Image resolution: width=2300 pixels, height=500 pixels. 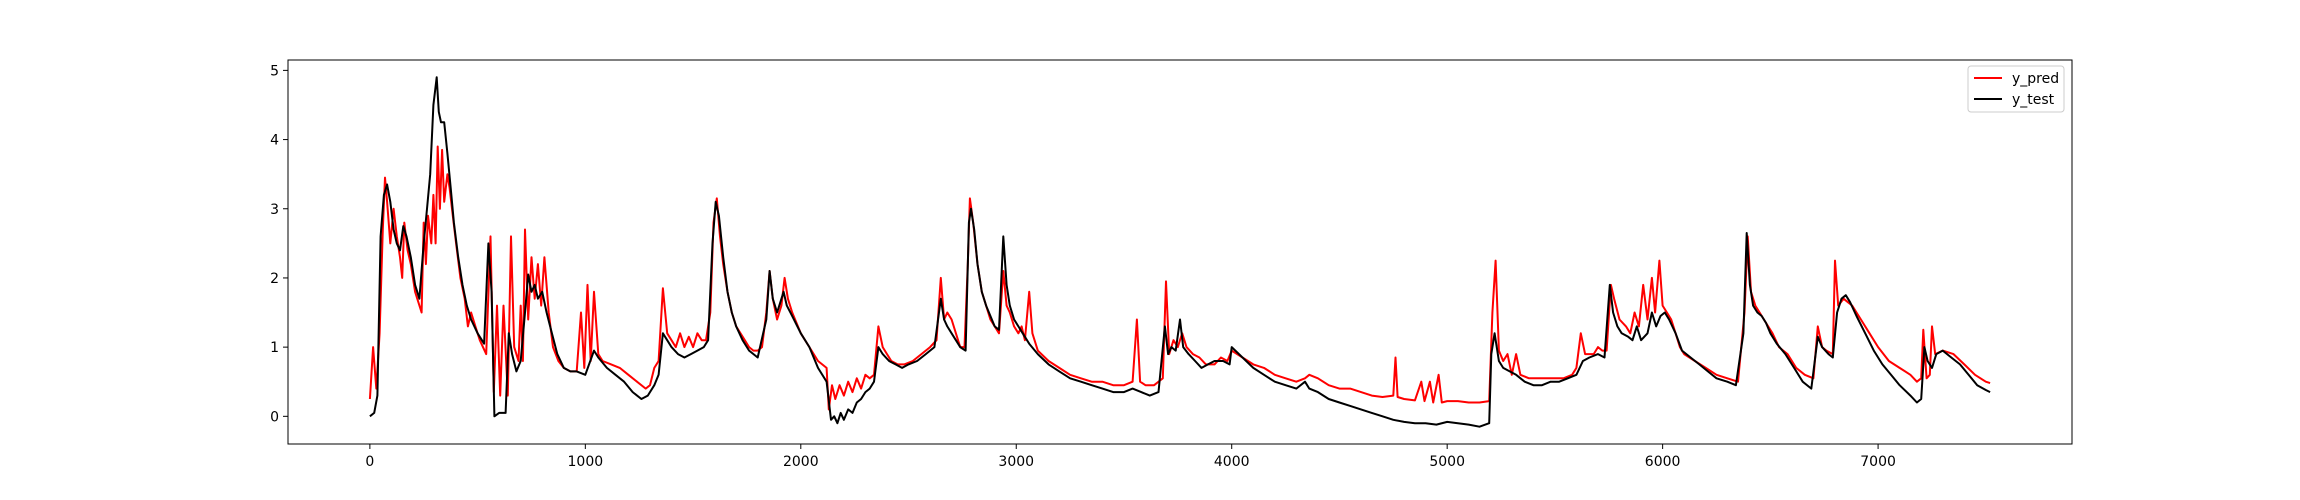 What do you see at coordinates (1663, 462) in the screenshot?
I see `x-tick-label: 6000` at bounding box center [1663, 462].